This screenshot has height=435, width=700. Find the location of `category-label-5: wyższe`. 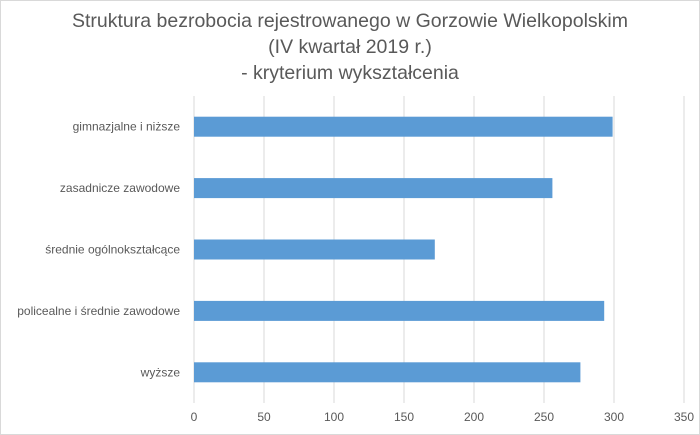

category-label-5: wyższe is located at coordinates (160, 372).